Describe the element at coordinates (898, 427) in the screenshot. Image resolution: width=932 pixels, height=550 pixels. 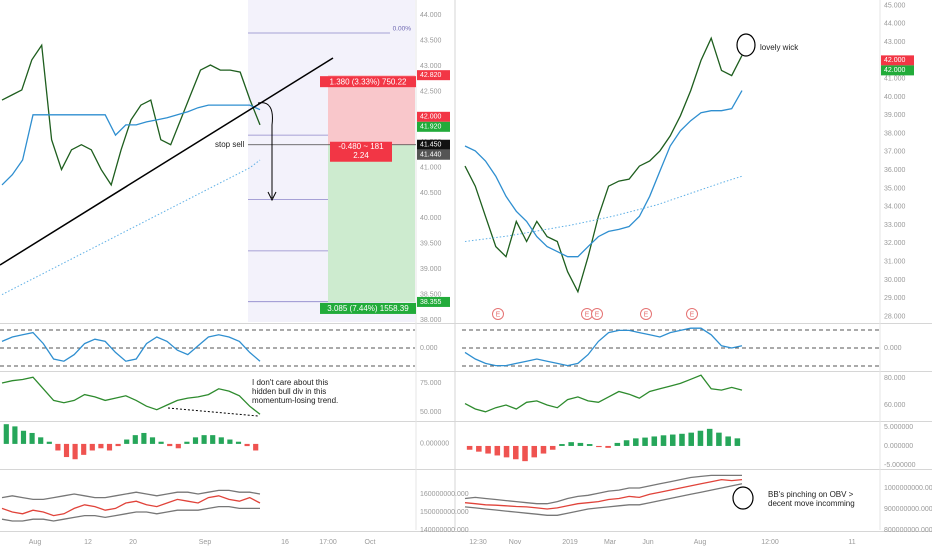
I see `y-tick-label: 5.000000` at that location.